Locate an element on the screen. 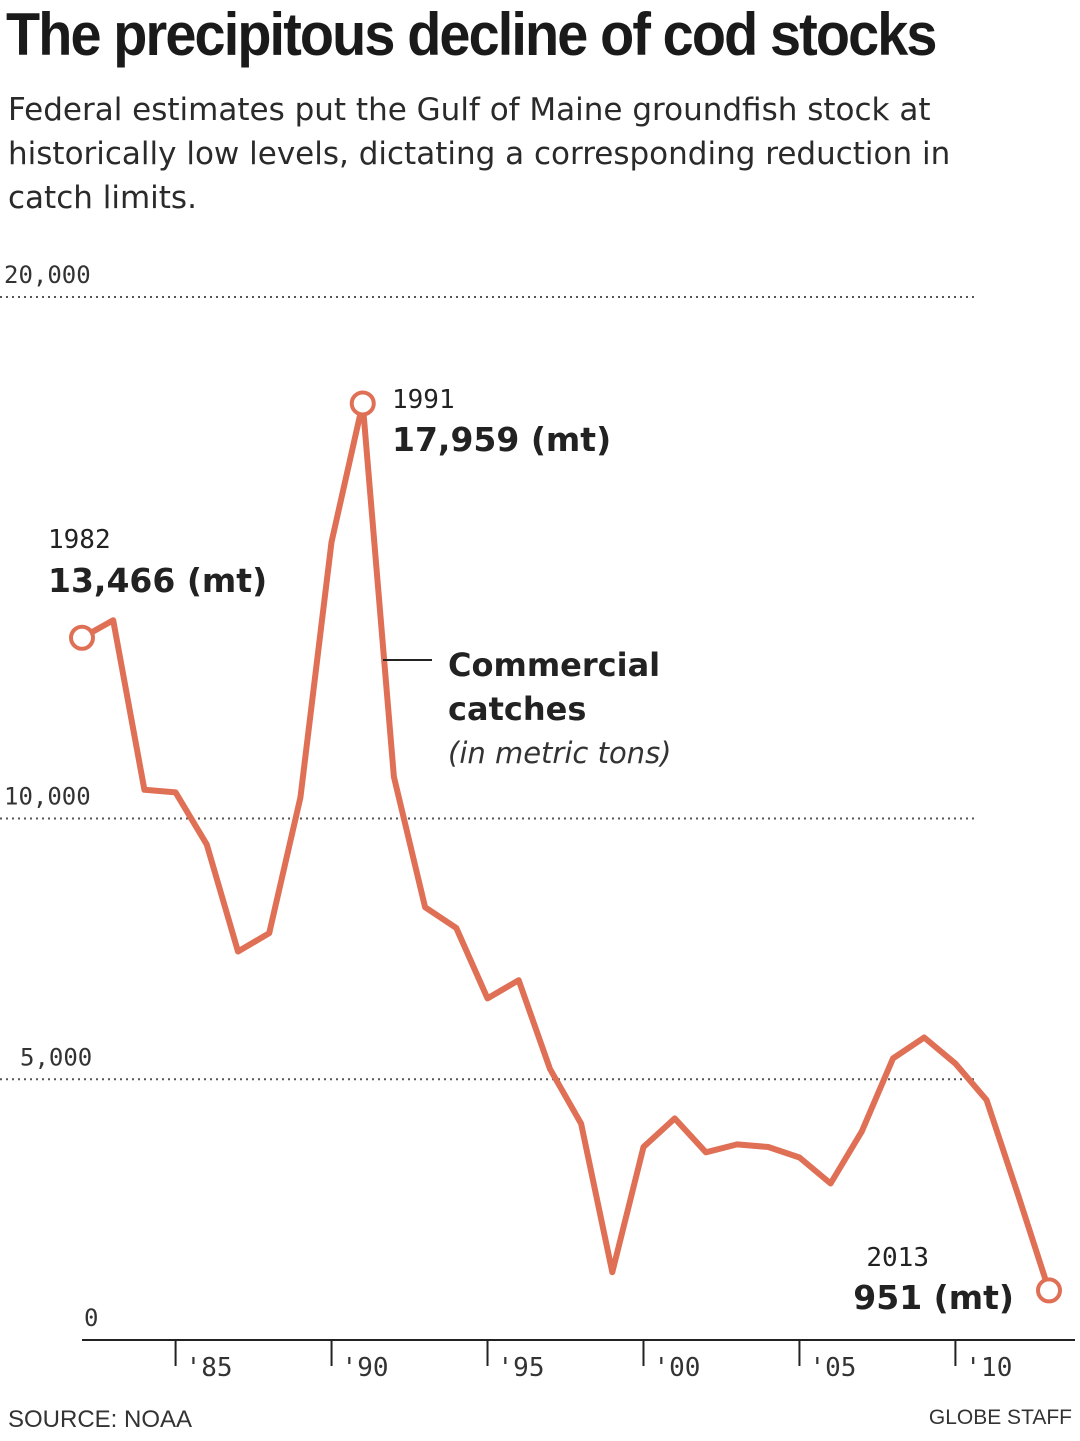 The width and height of the screenshot is (1080, 1441). annotation-year-1991: 1991 is located at coordinates (423, 400).